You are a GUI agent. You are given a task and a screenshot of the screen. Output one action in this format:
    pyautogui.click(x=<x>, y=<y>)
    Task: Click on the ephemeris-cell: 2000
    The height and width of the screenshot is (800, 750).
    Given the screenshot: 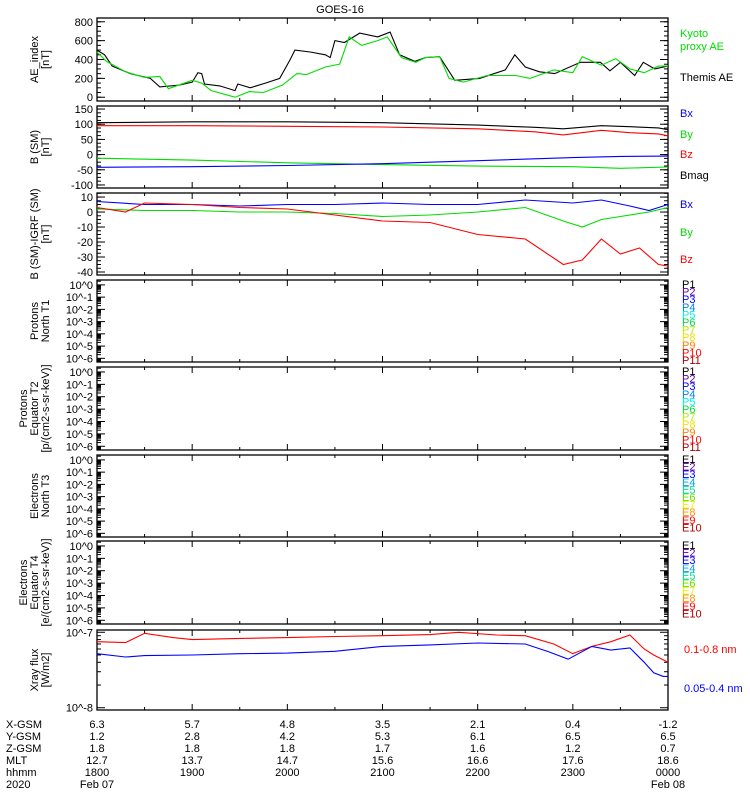 What is the action you would take?
    pyautogui.click(x=287, y=773)
    